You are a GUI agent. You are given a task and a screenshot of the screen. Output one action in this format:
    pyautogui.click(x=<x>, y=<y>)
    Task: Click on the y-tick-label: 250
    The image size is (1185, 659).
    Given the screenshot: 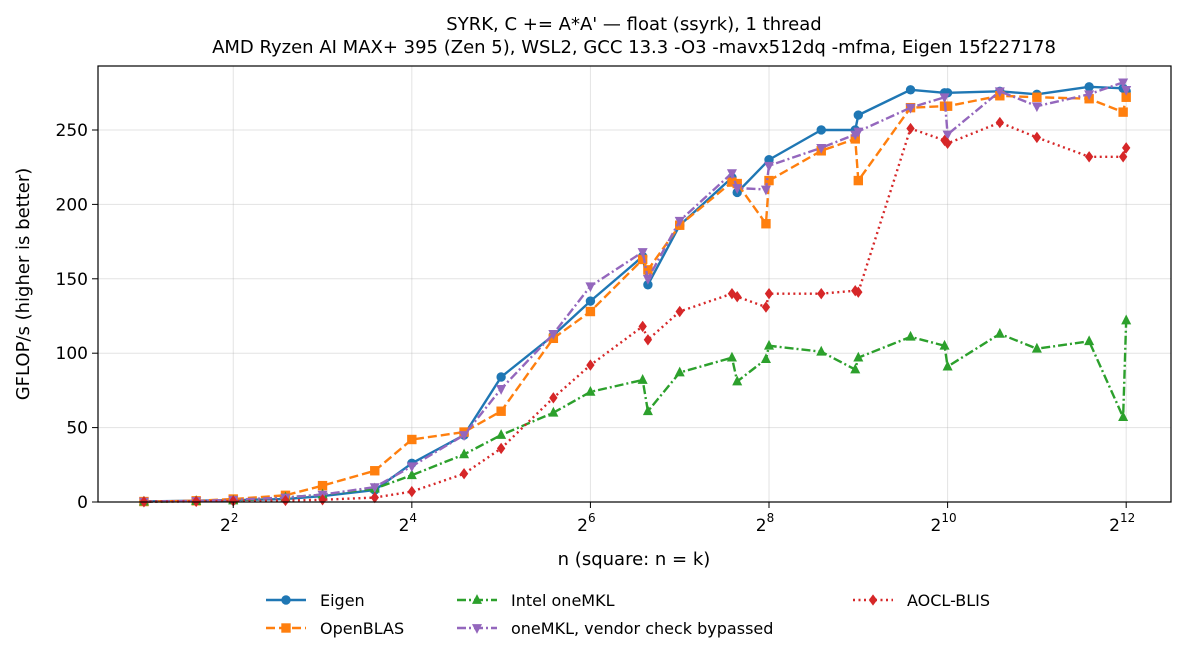 What is the action you would take?
    pyautogui.click(x=72, y=131)
    